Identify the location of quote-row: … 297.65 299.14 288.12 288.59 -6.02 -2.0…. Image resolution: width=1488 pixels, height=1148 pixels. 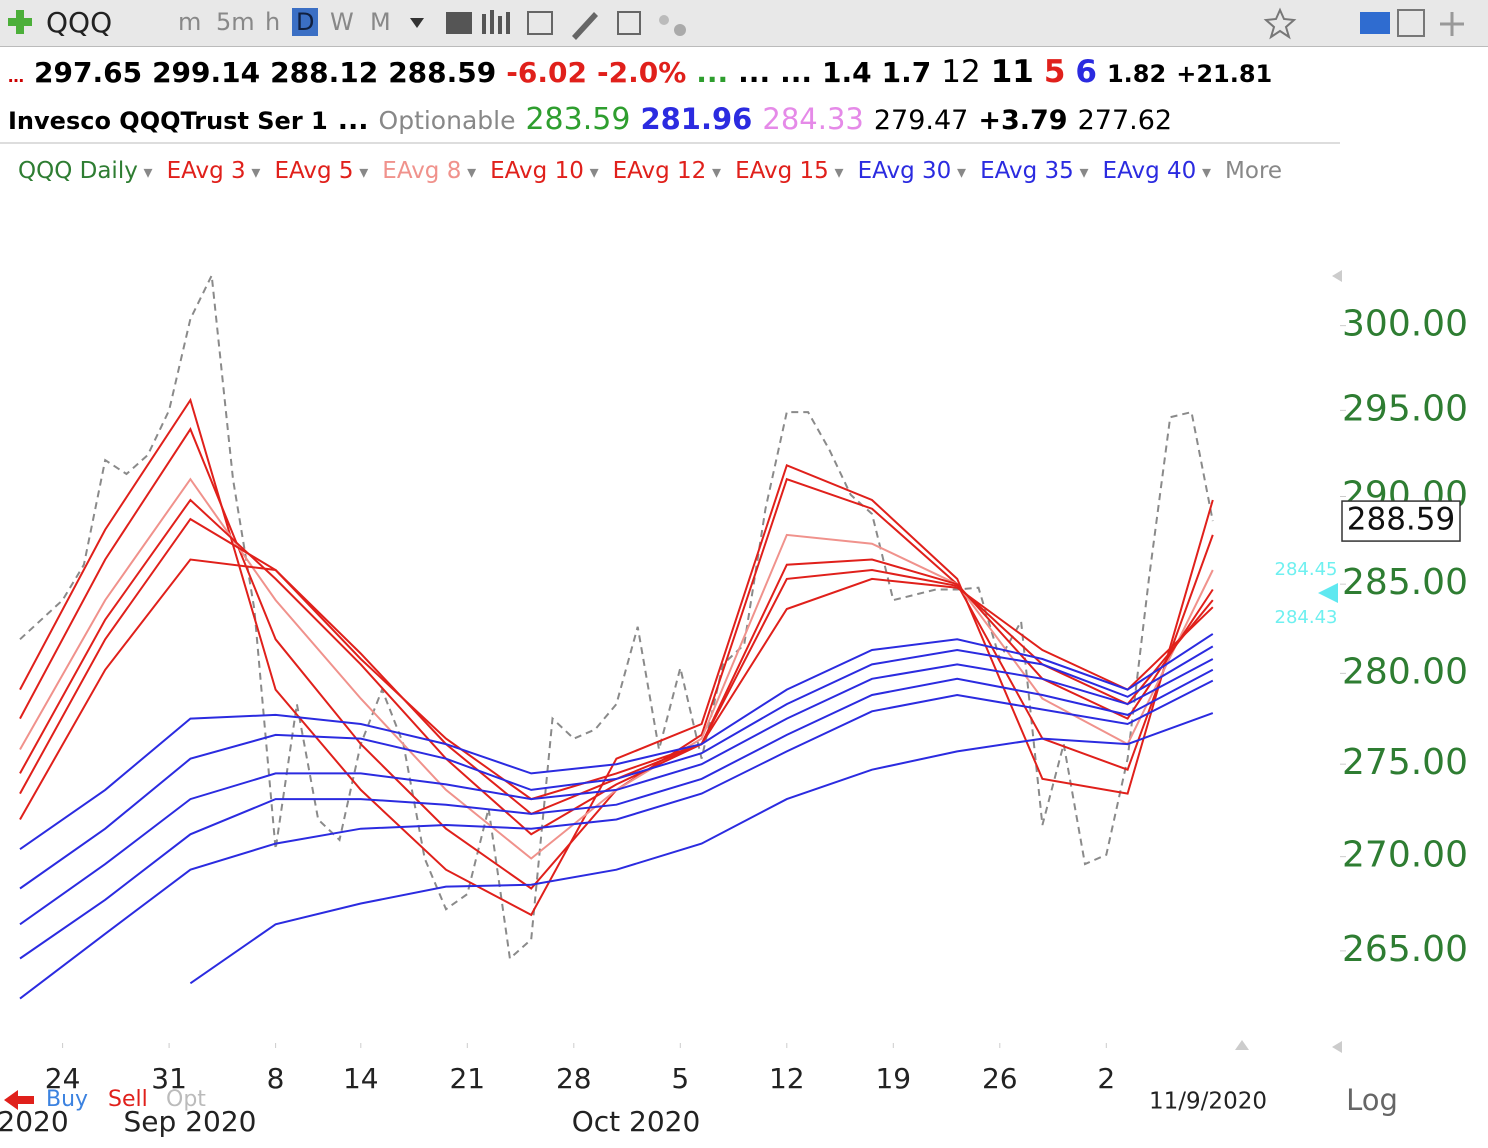
(640, 72).